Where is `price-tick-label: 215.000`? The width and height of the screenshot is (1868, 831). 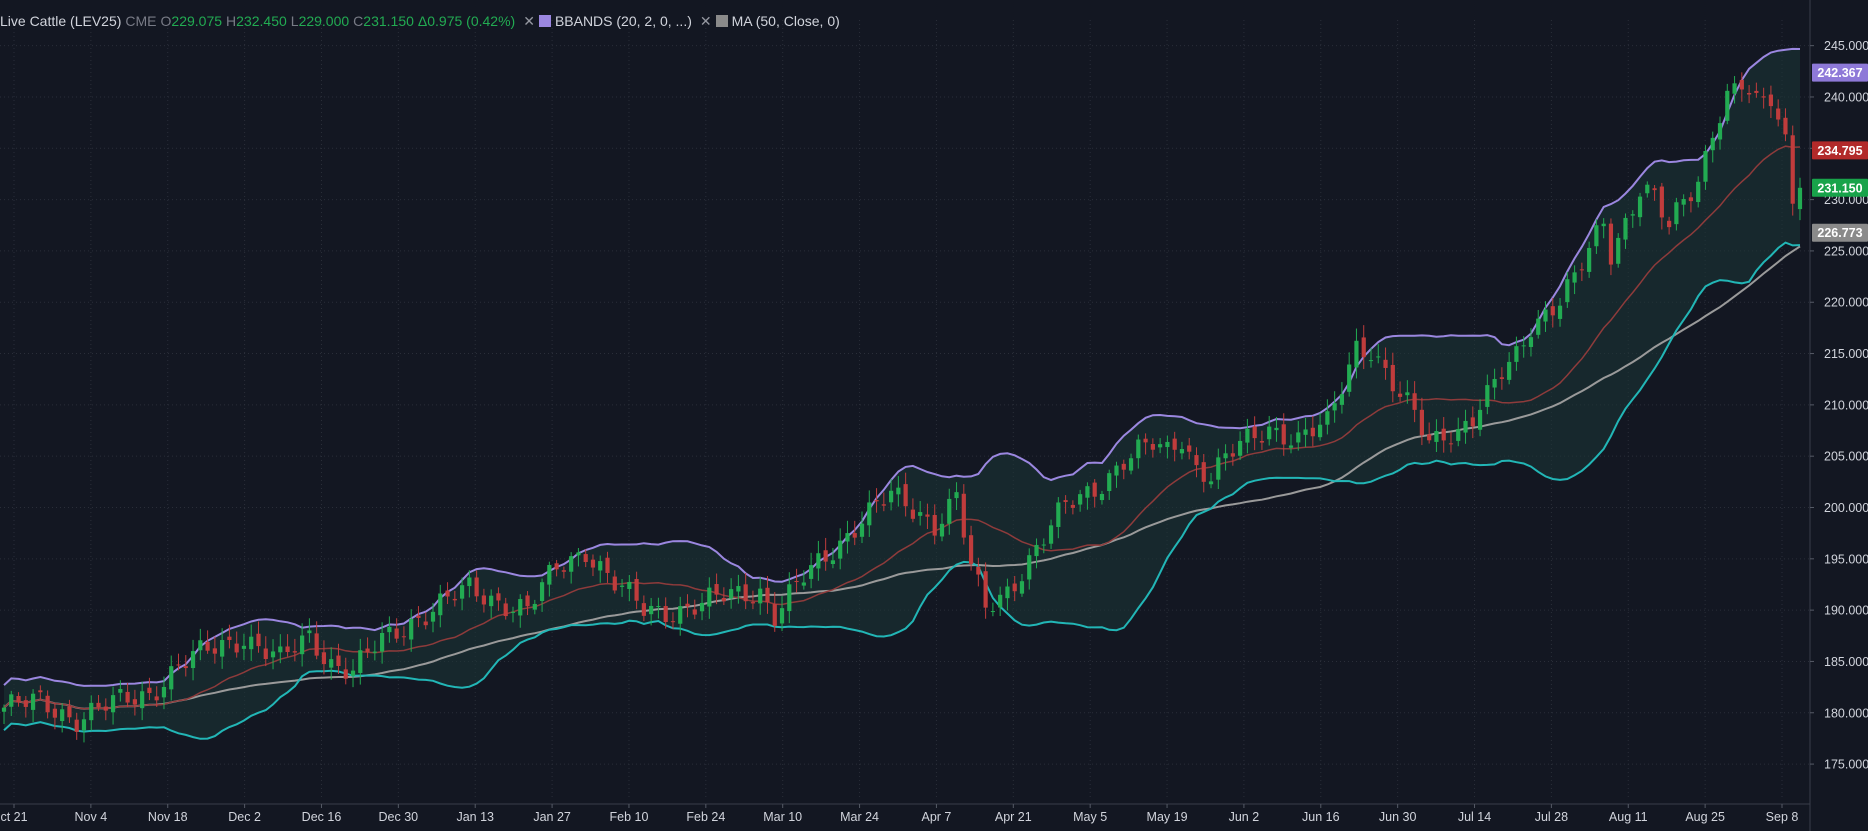 price-tick-label: 215.000 is located at coordinates (1846, 354).